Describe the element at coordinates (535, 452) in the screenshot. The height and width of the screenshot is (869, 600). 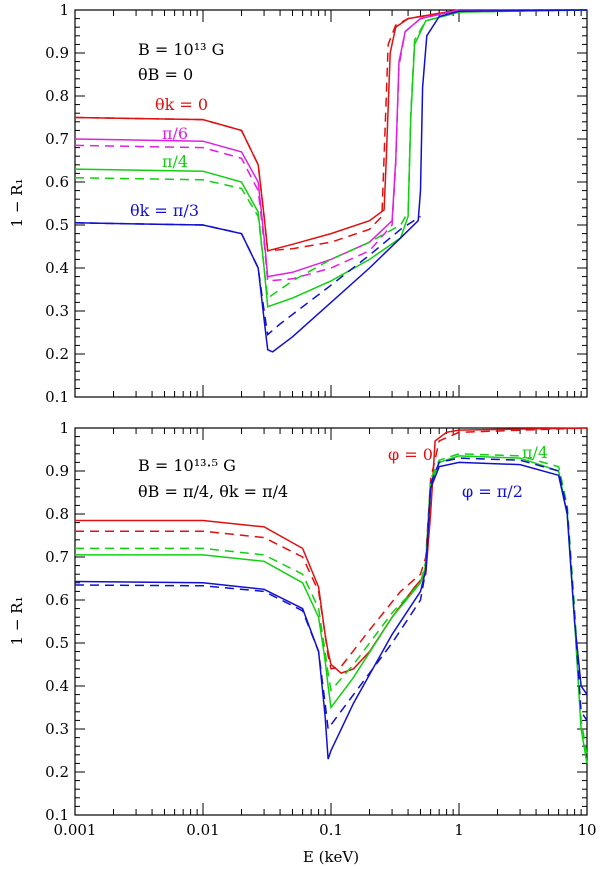
I see `bottom-label-pi4: π/4` at that location.